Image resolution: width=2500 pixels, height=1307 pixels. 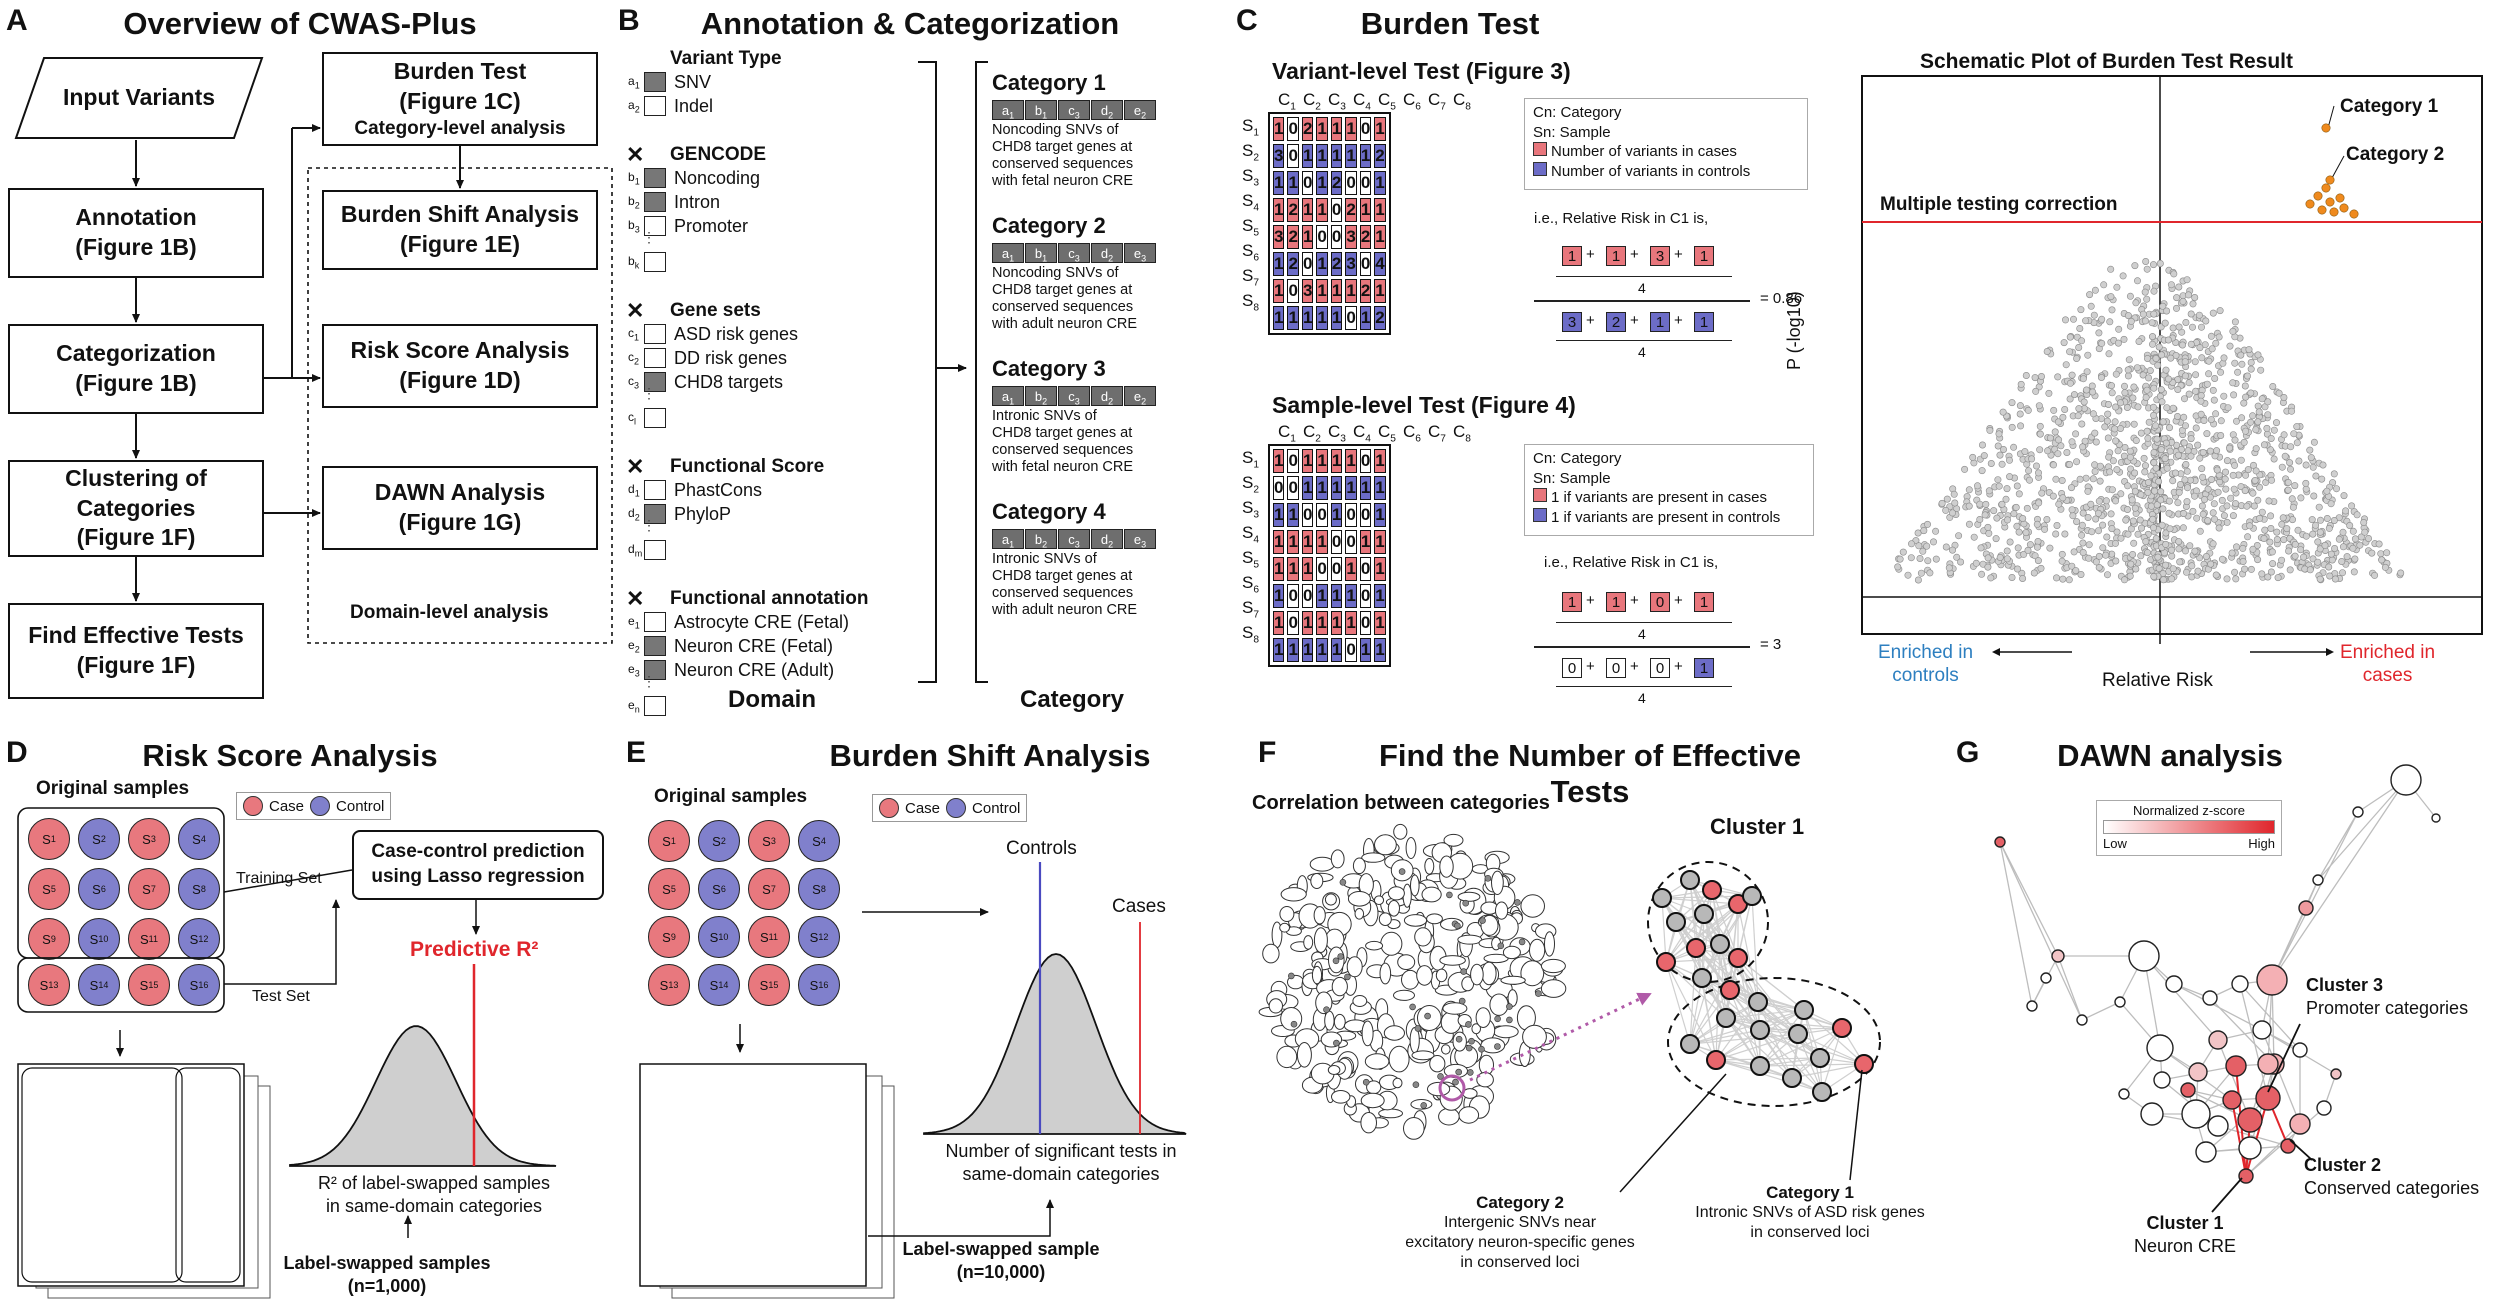 What do you see at coordinates (1387, 433) in the screenshot?
I see `grid-col-label: C5` at bounding box center [1387, 433].